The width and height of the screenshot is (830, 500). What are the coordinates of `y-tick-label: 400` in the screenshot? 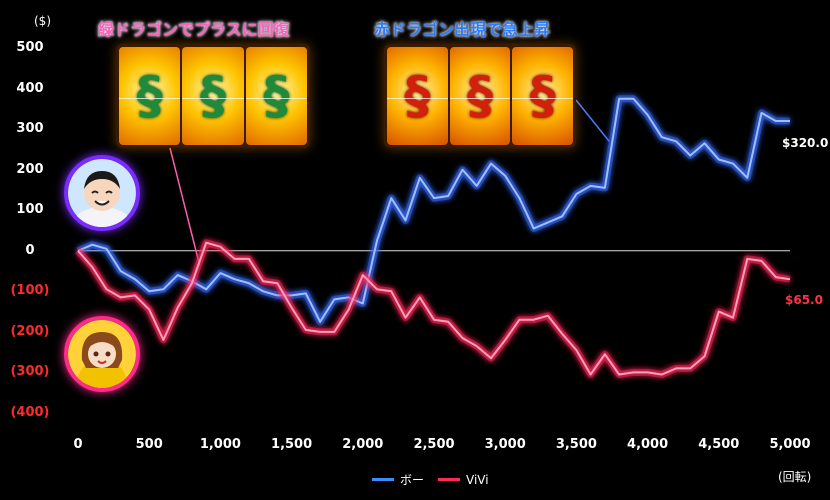 It's located at (30, 88).